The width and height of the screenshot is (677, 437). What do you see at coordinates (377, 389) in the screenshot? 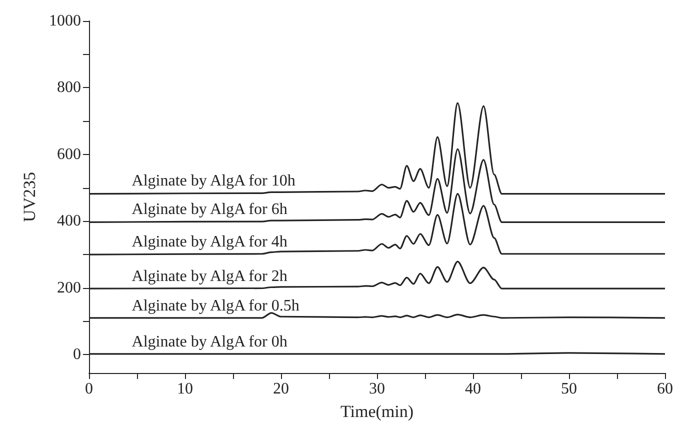
I see `x-tick-label: 30` at bounding box center [377, 389].